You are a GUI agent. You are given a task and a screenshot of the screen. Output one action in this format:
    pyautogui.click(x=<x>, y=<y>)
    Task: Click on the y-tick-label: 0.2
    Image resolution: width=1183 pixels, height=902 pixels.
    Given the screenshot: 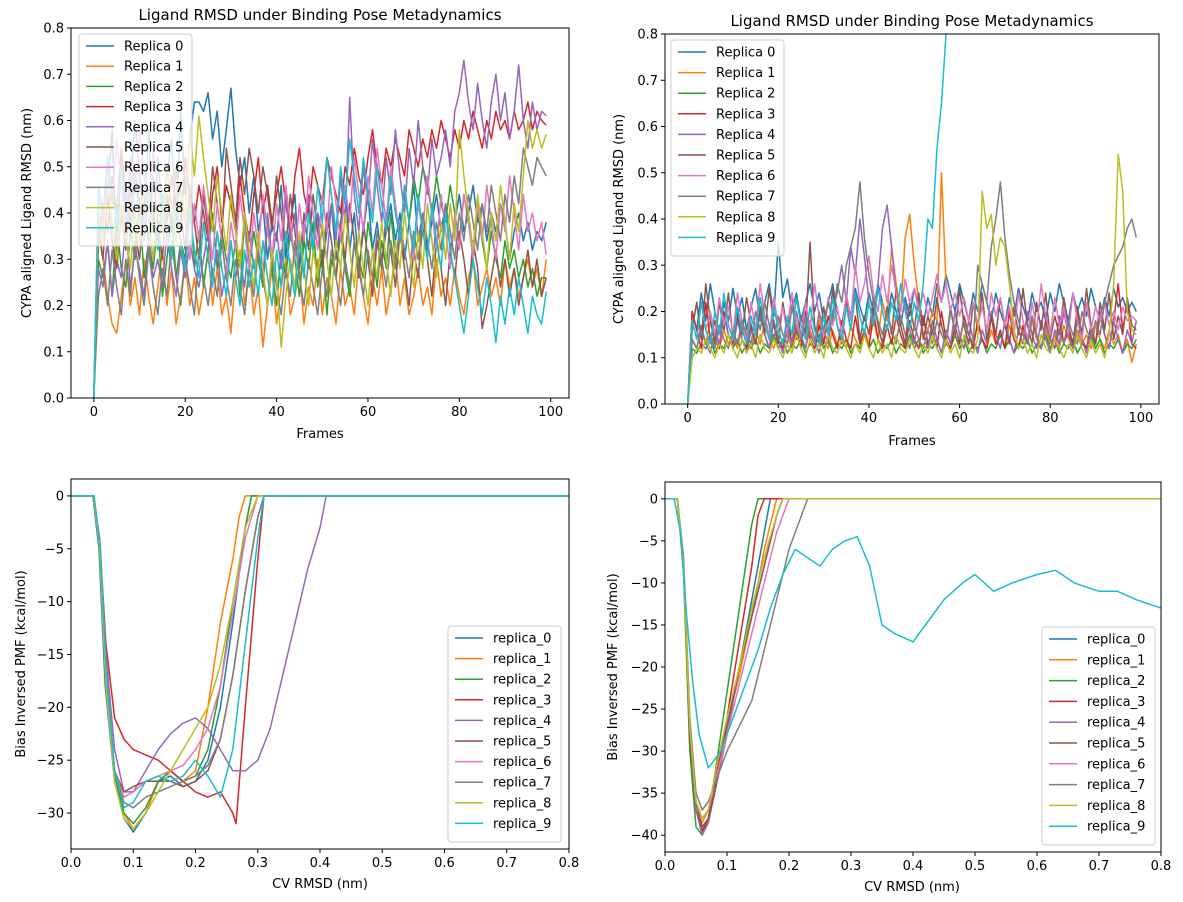 What is the action you would take?
    pyautogui.click(x=647, y=312)
    